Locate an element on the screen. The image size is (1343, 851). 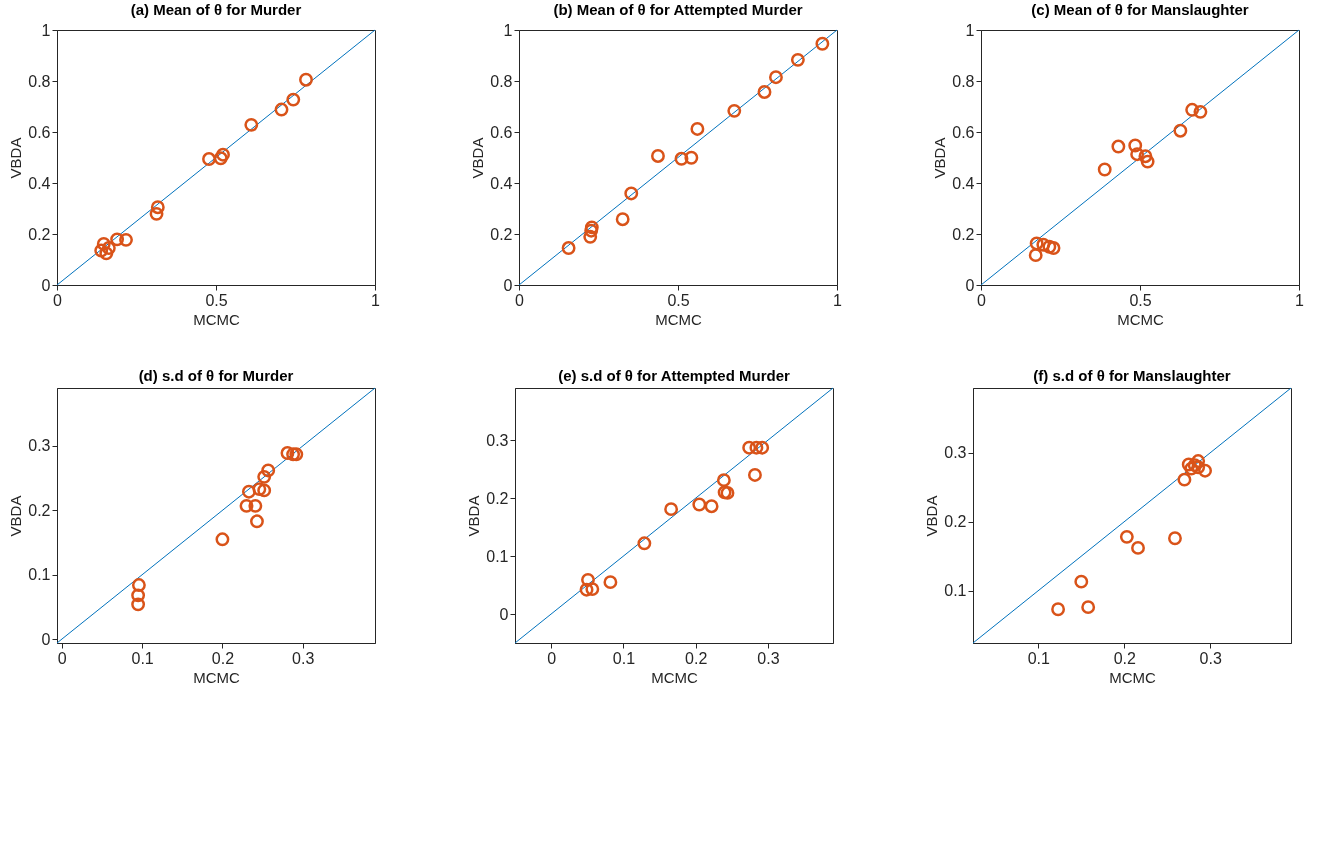
chart-title: (d) s.d of θ for Murder is located at coordinates (216, 375).